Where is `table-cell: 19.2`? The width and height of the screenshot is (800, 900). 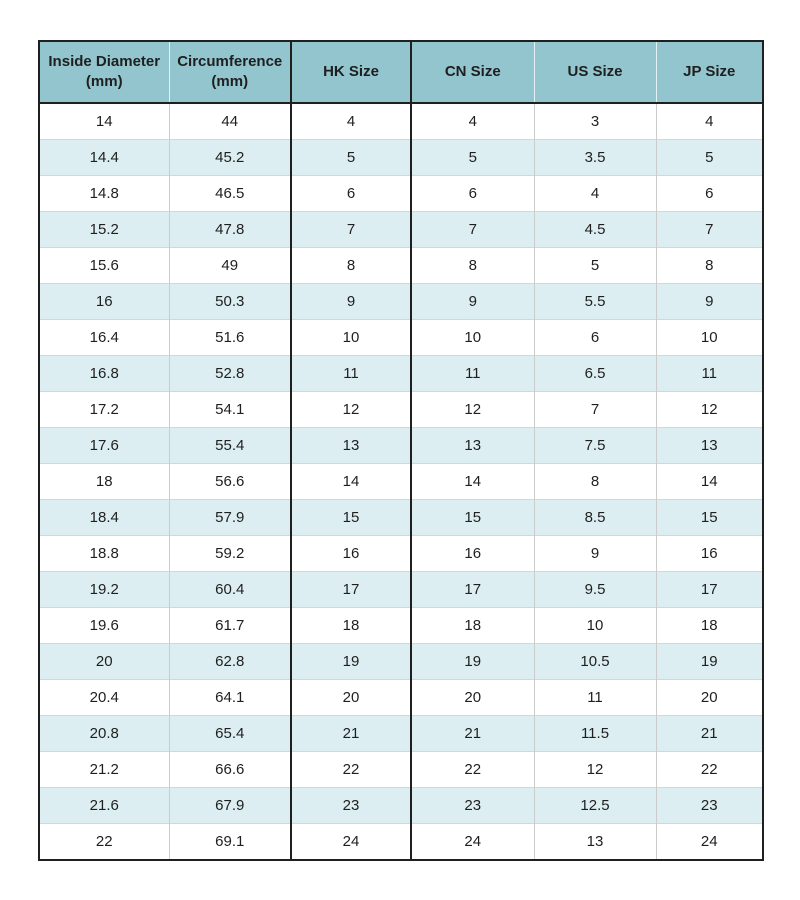 table-cell: 19.2 is located at coordinates (104, 589).